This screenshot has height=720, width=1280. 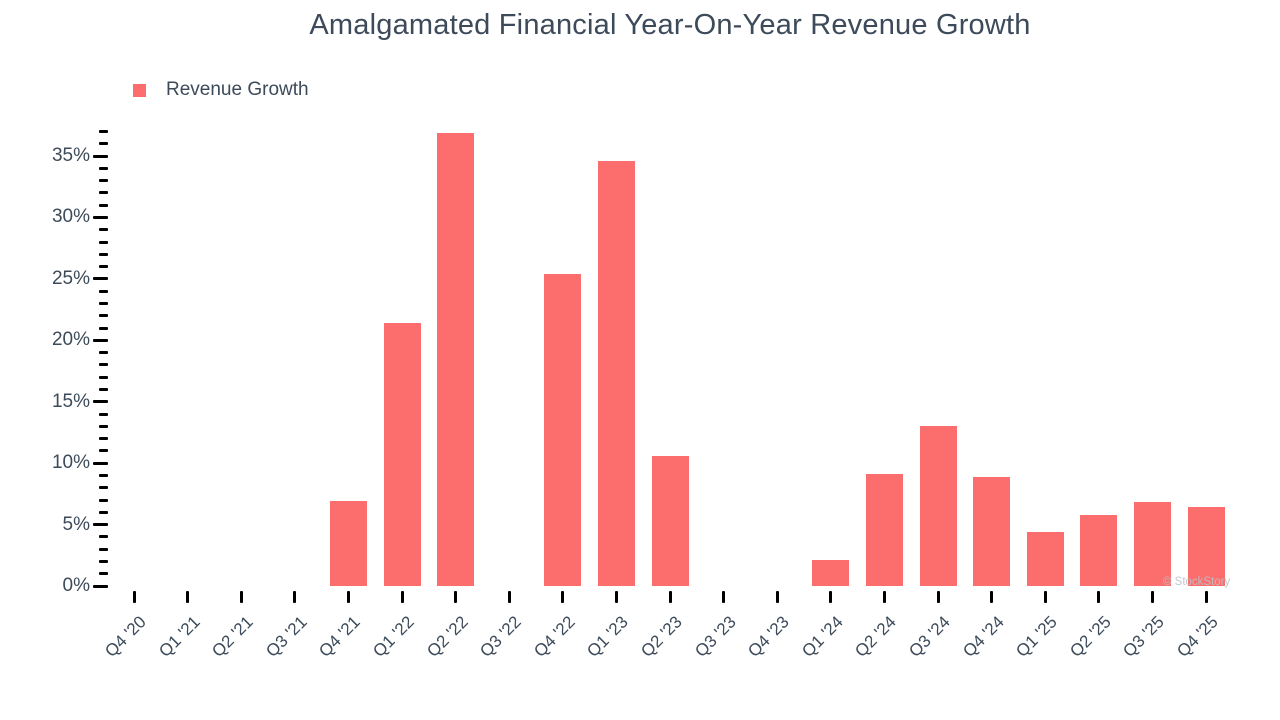 What do you see at coordinates (70, 463) in the screenshot?
I see `y-axis-tick-label: 10%` at bounding box center [70, 463].